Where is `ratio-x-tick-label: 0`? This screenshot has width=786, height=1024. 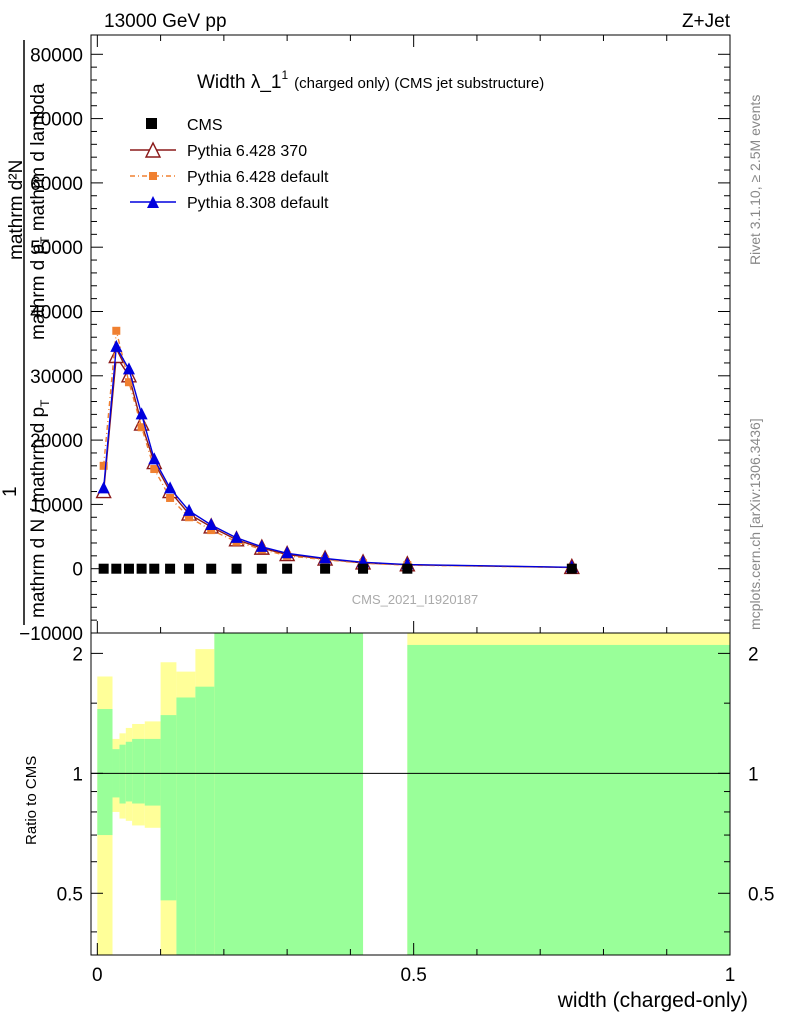
ratio-x-tick-label: 0 is located at coordinates (97, 975).